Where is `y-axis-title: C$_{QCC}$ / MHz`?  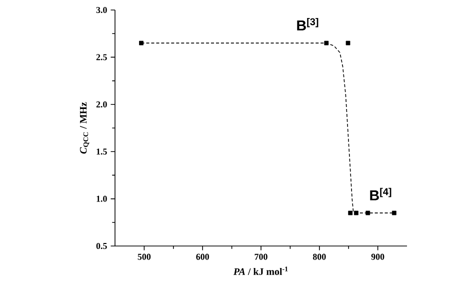
y-axis-title: C$_{QCC}$ / MHz is located at coordinates (85, 128).